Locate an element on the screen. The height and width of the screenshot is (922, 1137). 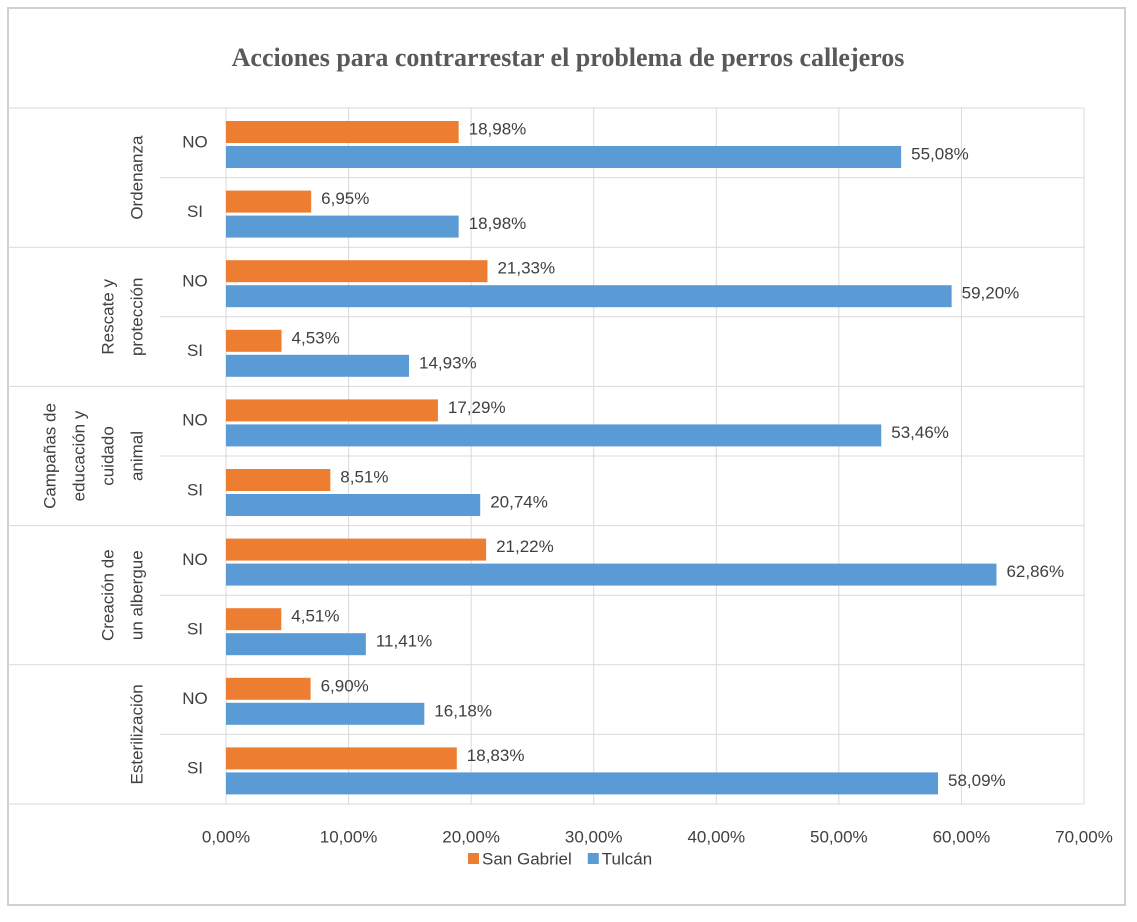
x-tick-label: 70,00% is located at coordinates (1084, 836).